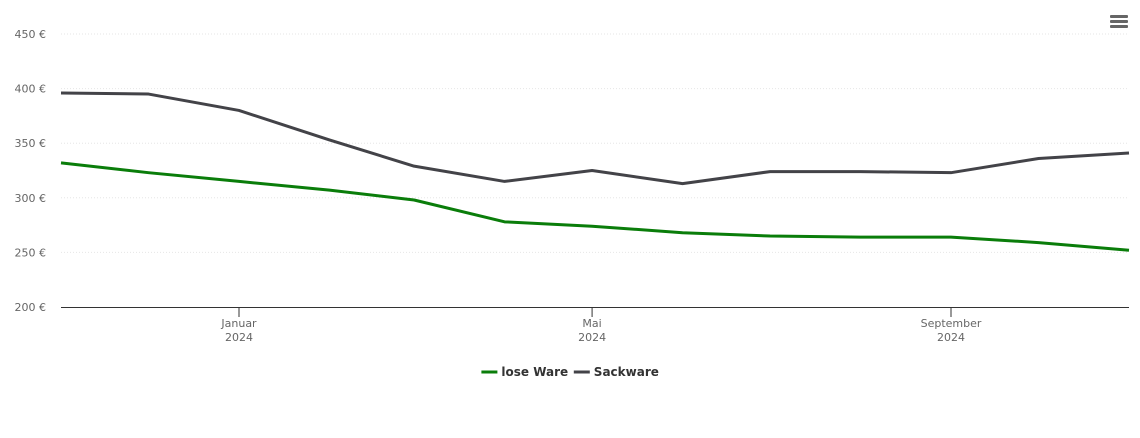 This screenshot has width=1140, height=438. Describe the element at coordinates (31, 198) in the screenshot. I see `y-tick-label: 300 €` at that location.